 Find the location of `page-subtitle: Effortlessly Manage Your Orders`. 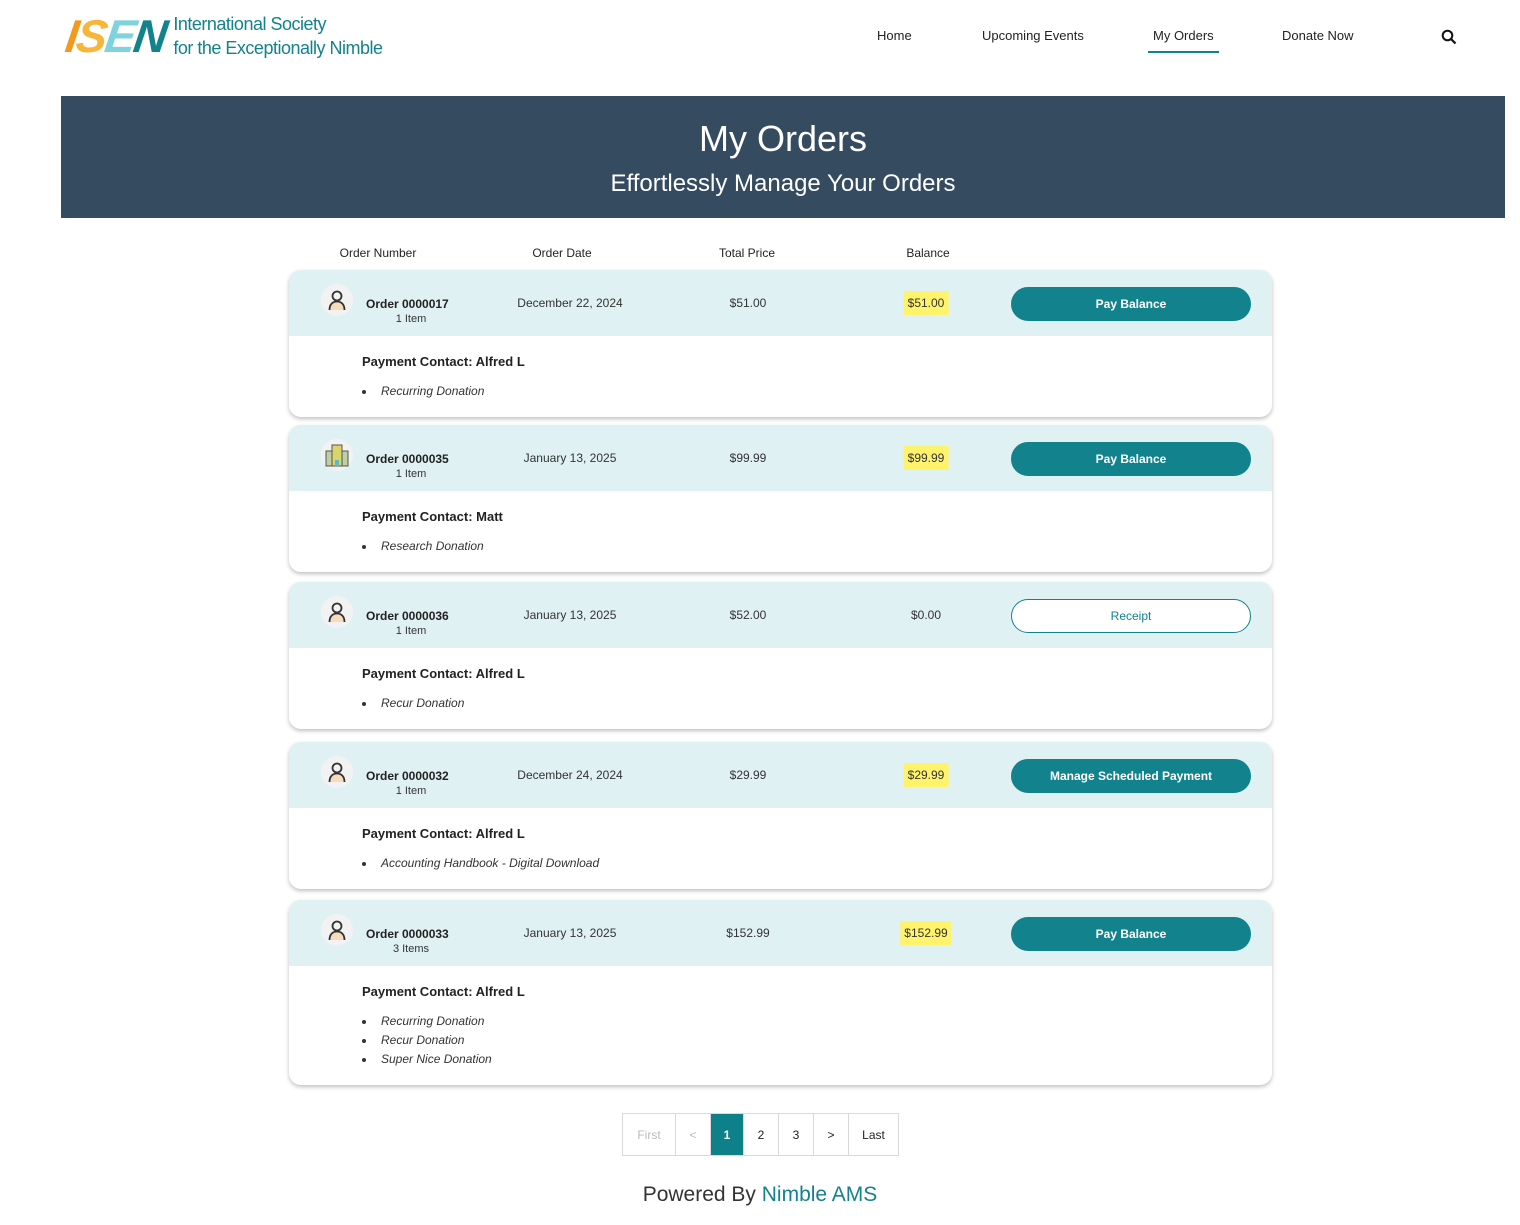

page-subtitle: Effortlessly Manage Your Orders is located at coordinates (783, 183).